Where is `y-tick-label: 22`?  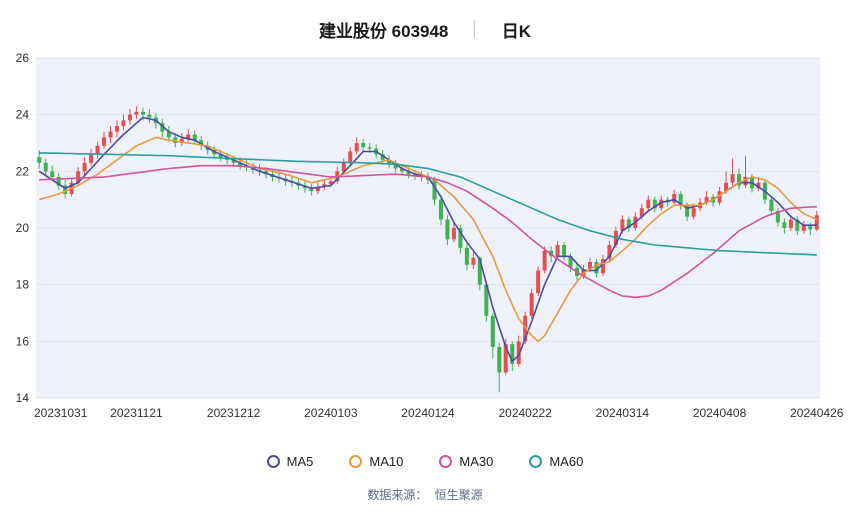 y-tick-label: 22 is located at coordinates (23, 171).